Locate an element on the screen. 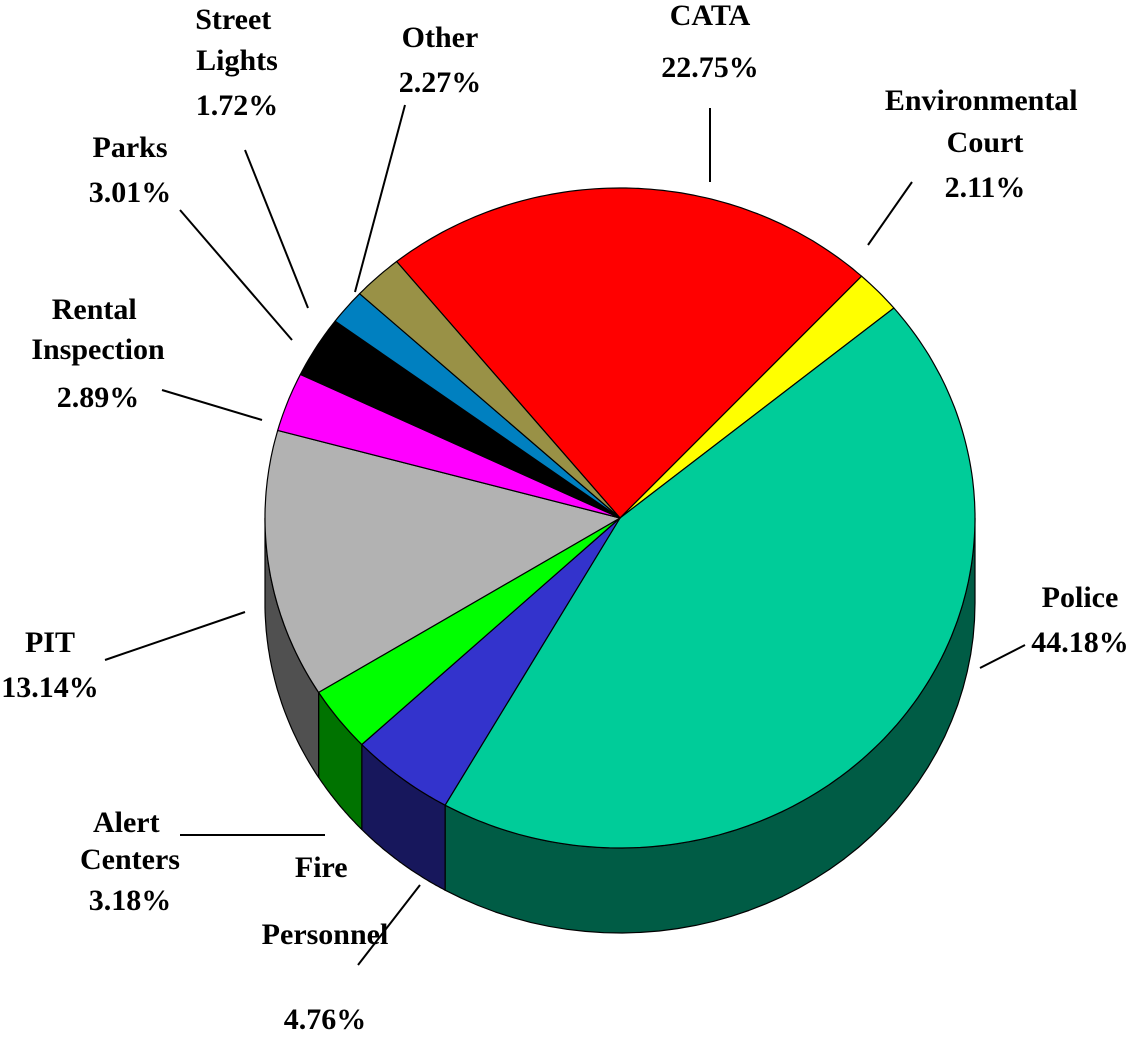 The image size is (1148, 1051). value-label: 22.75% is located at coordinates (710, 67).